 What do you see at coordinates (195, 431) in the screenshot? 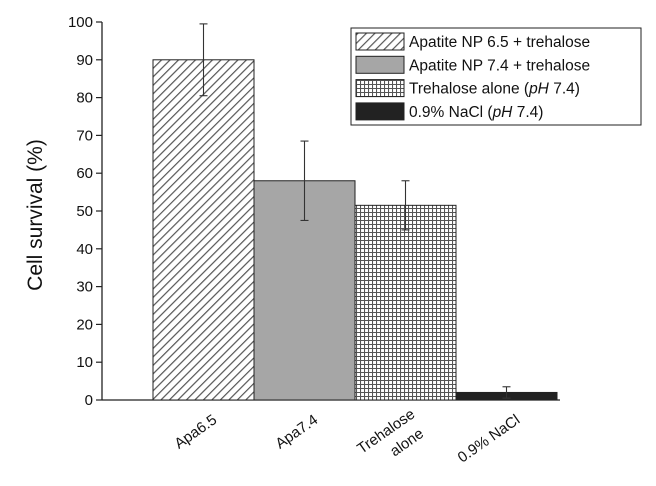
I see `x-category-label-0: Apa6.5` at bounding box center [195, 431].